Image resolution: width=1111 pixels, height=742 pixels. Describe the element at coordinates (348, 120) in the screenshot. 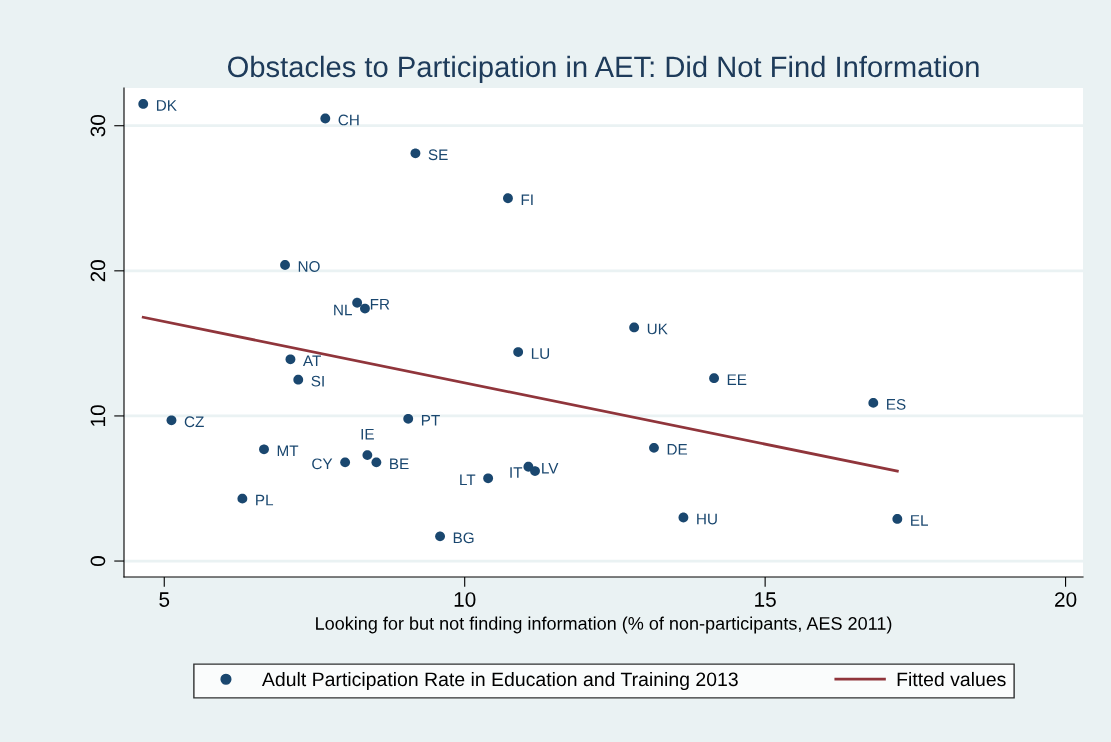

I see `annotation: CH` at that location.